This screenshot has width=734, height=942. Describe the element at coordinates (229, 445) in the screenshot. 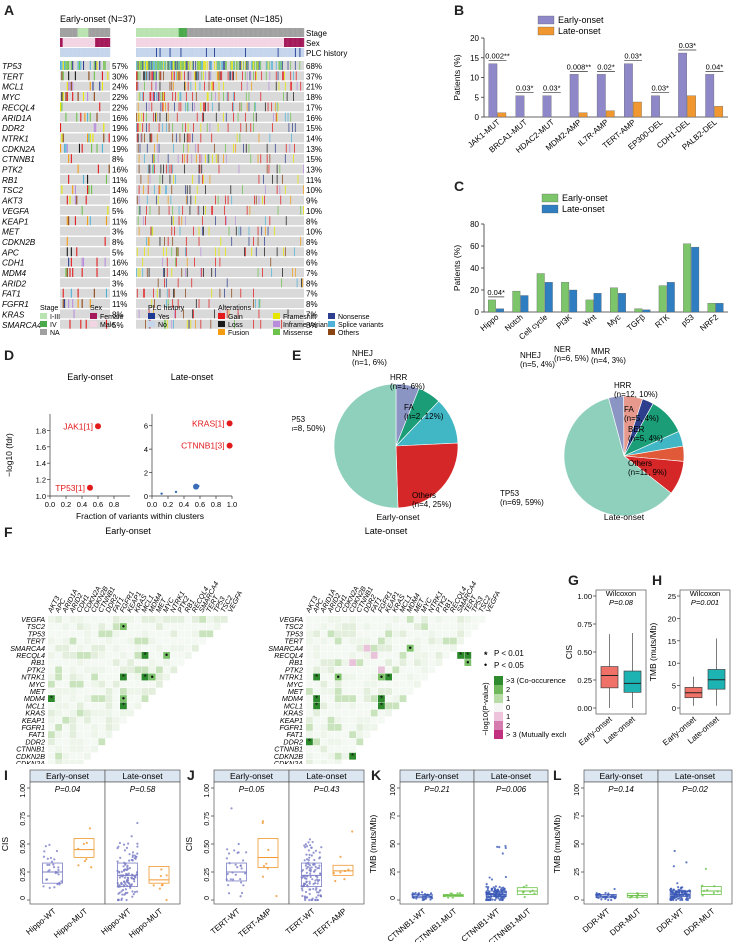

I see `scatter-point` at that location.